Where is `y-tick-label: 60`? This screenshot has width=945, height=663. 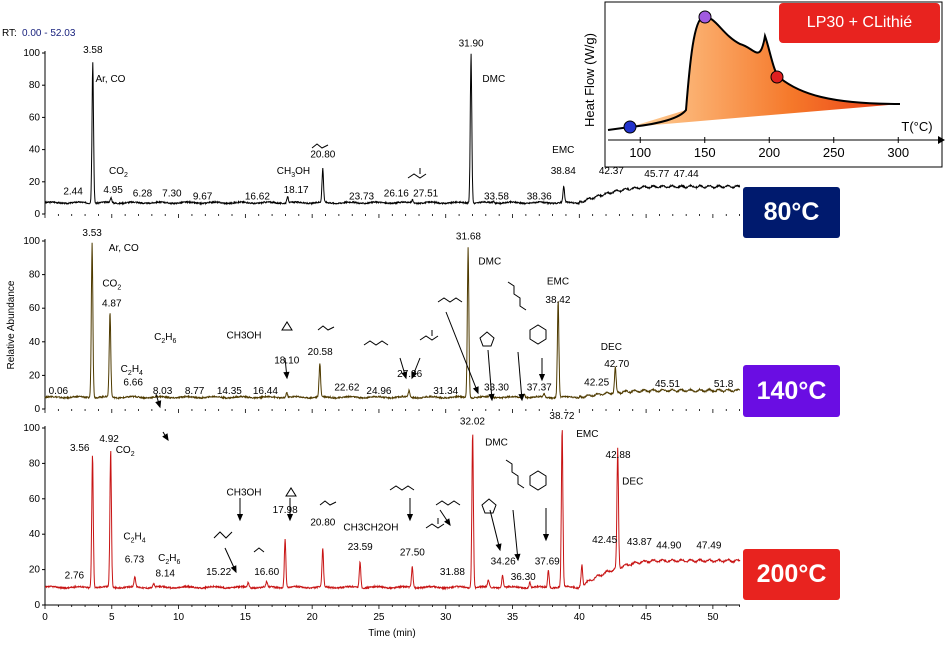 y-tick-label: 60 is located at coordinates (35, 308).